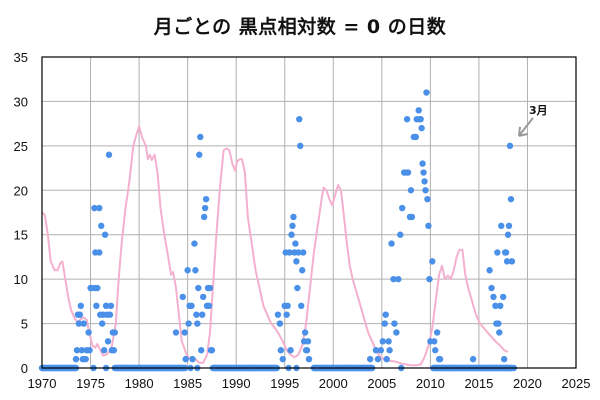 Image resolution: width=600 pixels, height=400 pixels. I want to click on x-tick-label: 2000, so click(333, 383).